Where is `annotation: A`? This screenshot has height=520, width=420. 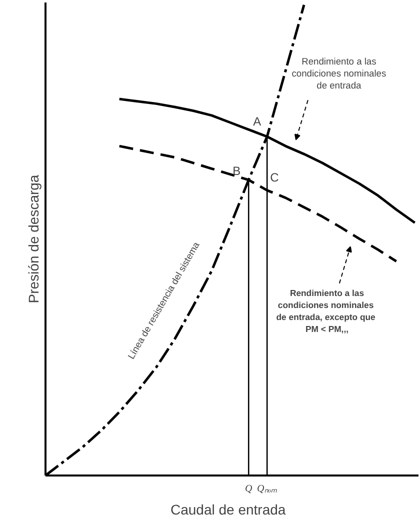 annotation: A is located at coordinates (257, 121).